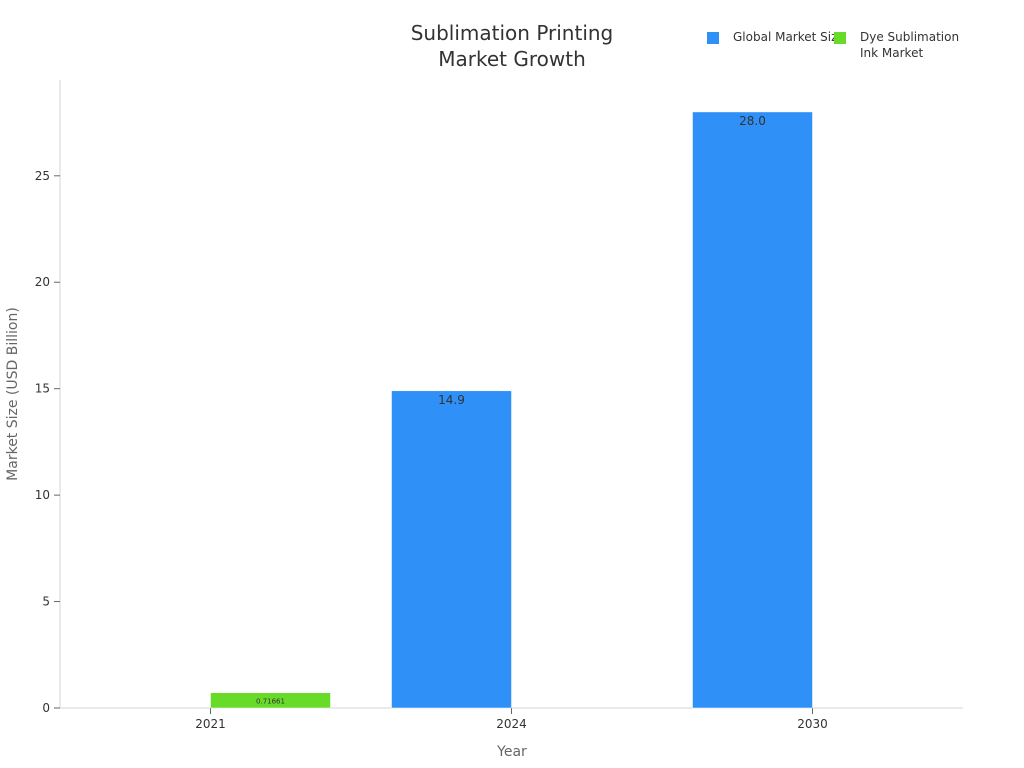 This screenshot has width=1024, height=768. What do you see at coordinates (812, 724) in the screenshot?
I see `x-tick-label: 2030` at bounding box center [812, 724].